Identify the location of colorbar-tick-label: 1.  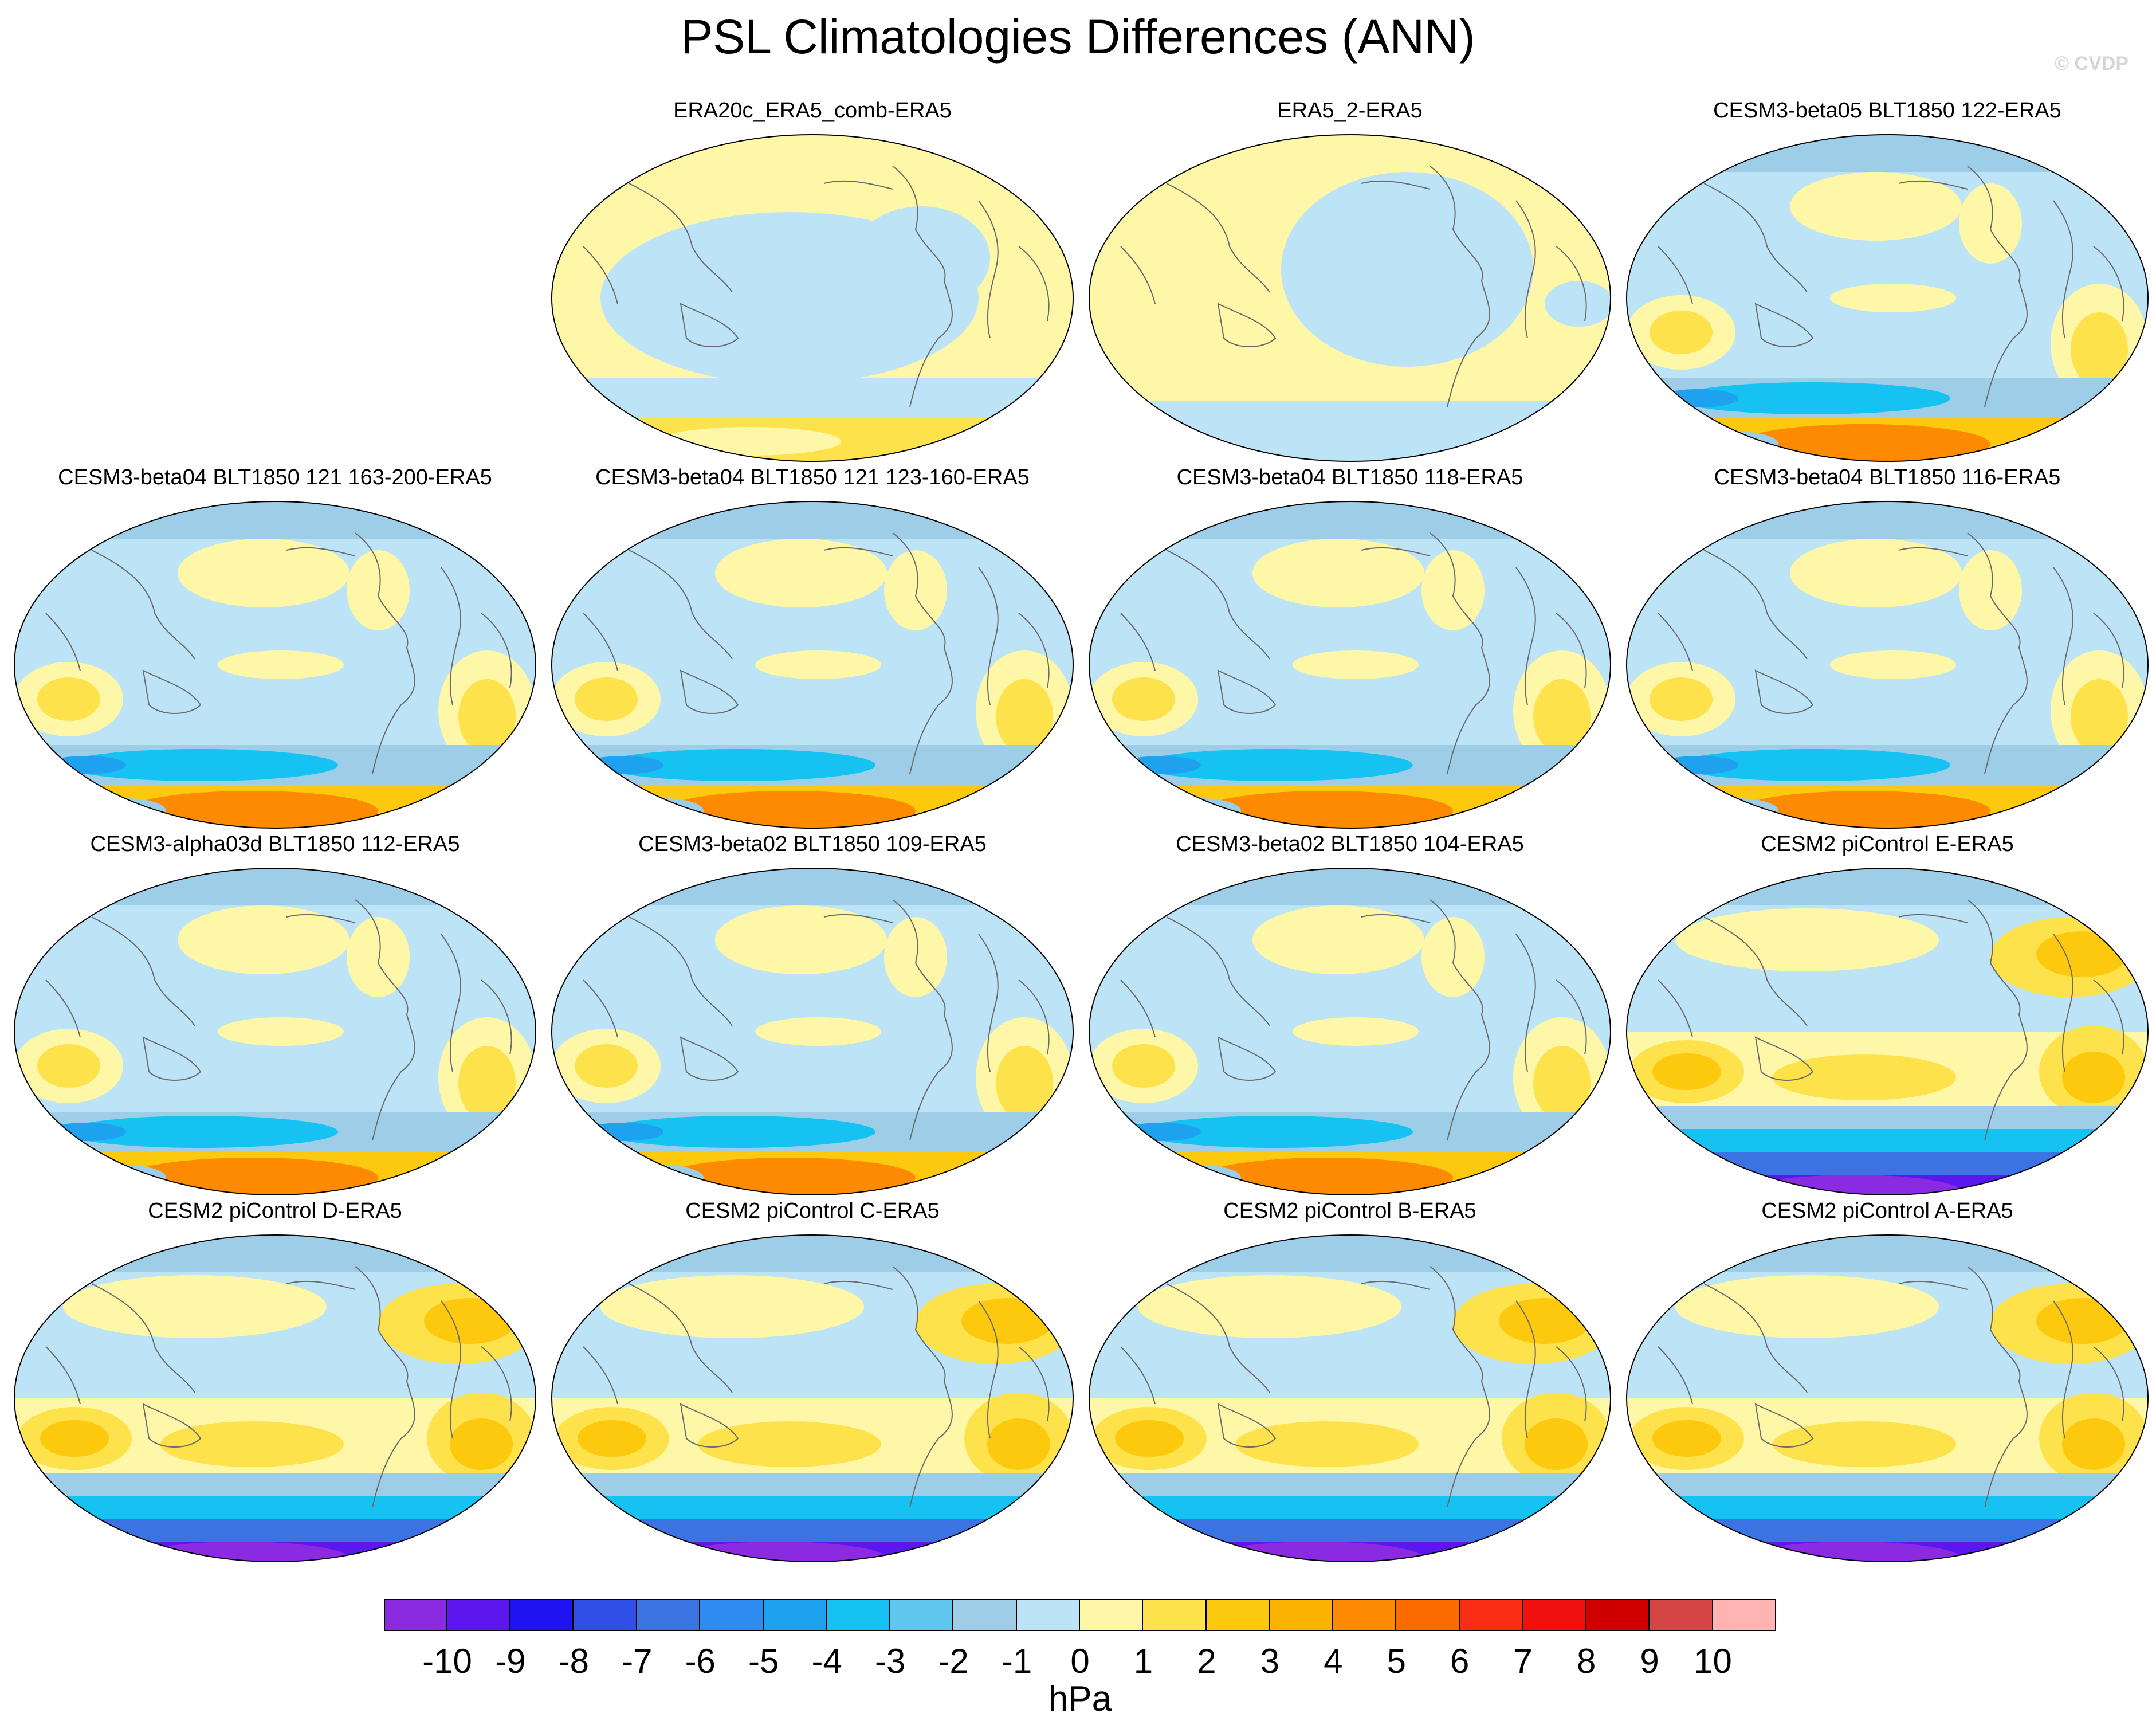
(1143, 1661).